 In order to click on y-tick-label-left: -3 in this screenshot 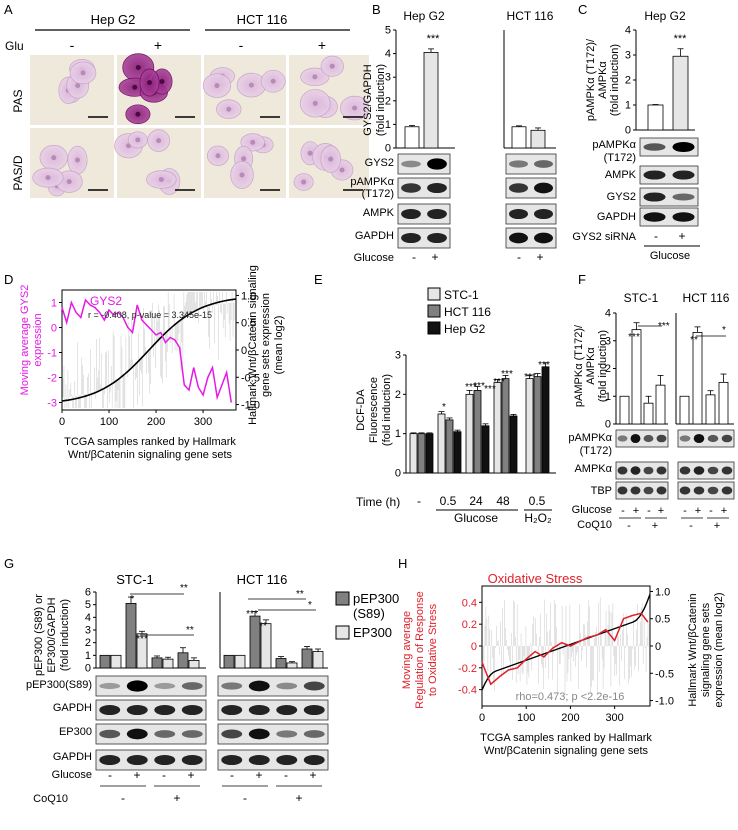, I will do `click(52, 404)`.